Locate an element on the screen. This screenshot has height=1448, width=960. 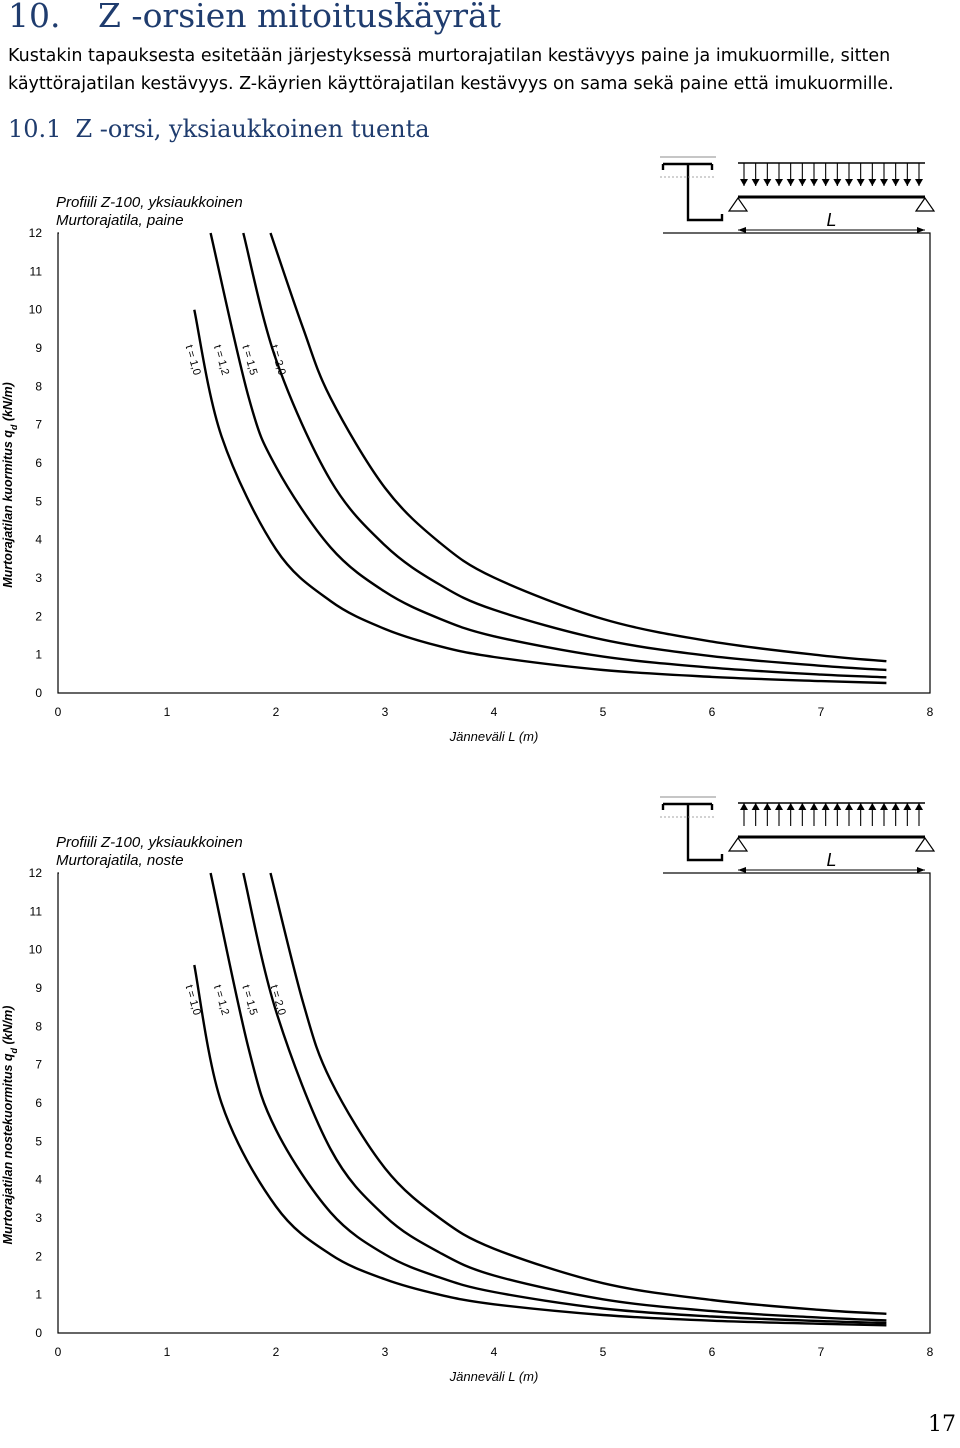
y-axis-label: Murtorajatilan nostekuormitus qd (kN/m) is located at coordinates (10, 1125).